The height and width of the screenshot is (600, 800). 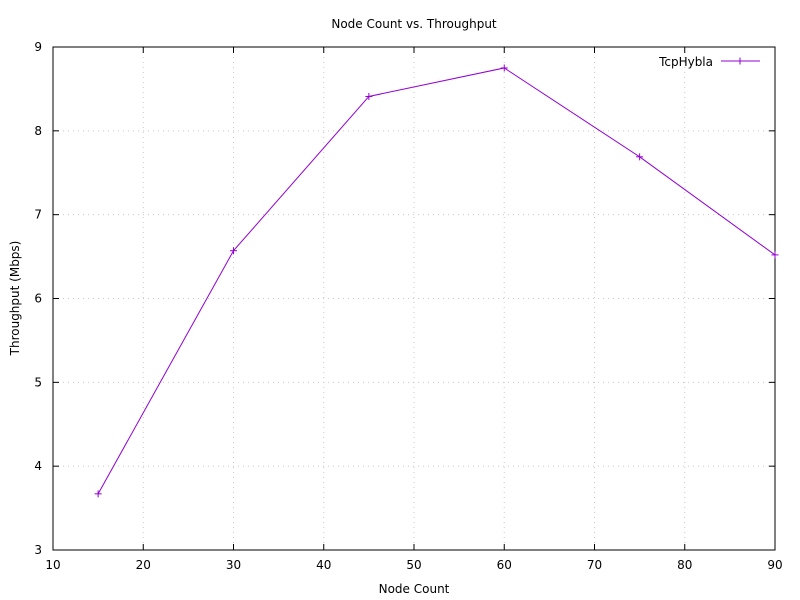 What do you see at coordinates (38, 215) in the screenshot?
I see `y-tick-label: 7` at bounding box center [38, 215].